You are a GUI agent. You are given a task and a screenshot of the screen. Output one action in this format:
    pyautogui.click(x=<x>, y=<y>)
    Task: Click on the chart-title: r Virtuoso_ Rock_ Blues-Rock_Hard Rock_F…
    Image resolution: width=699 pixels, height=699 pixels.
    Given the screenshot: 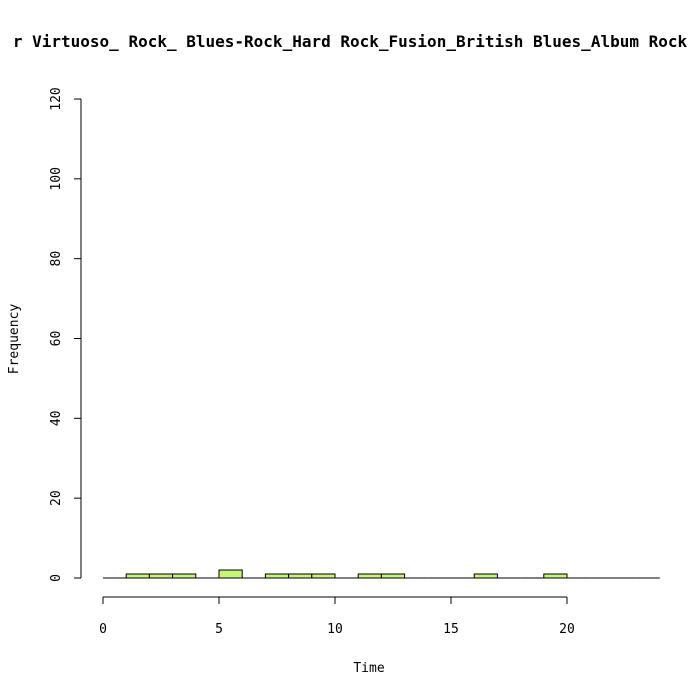 What is the action you would take?
    pyautogui.click(x=350, y=41)
    